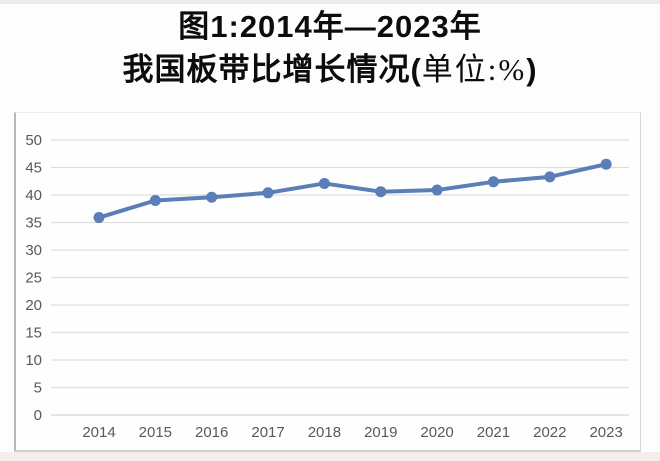 The width and height of the screenshot is (660, 461). Describe the element at coordinates (211, 432) in the screenshot. I see `x-axis-tick-label: 2016` at that location.